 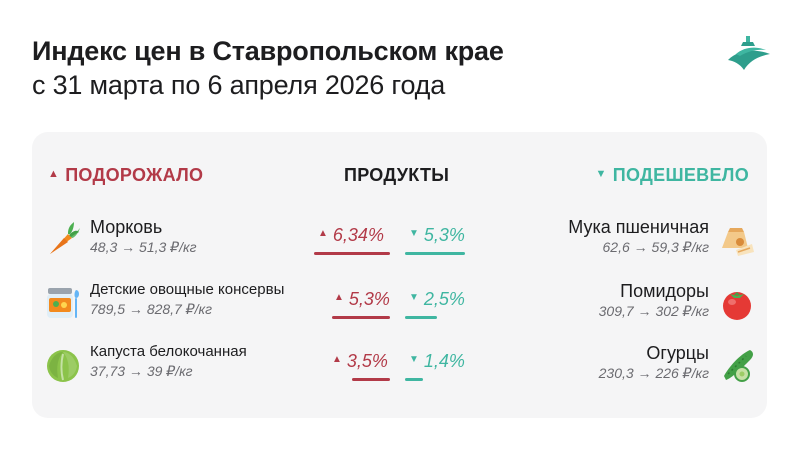 I want to click on product-name: Капуста белокочанная, so click(x=168, y=351).